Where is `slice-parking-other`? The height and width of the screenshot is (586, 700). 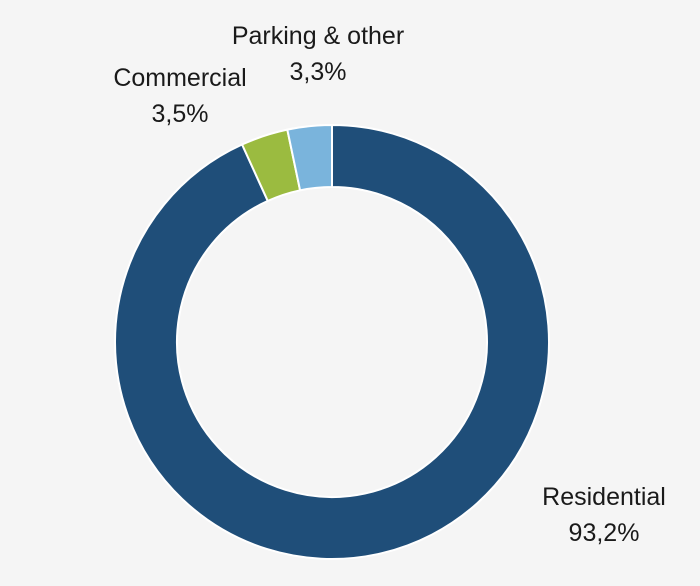
slice-parking-other is located at coordinates (309, 157).